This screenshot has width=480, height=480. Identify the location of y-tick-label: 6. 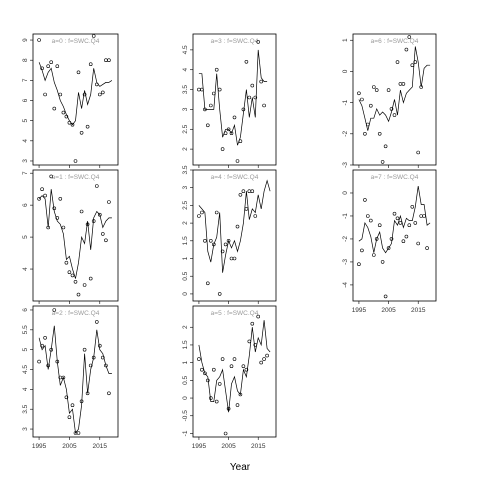
(25, 205).